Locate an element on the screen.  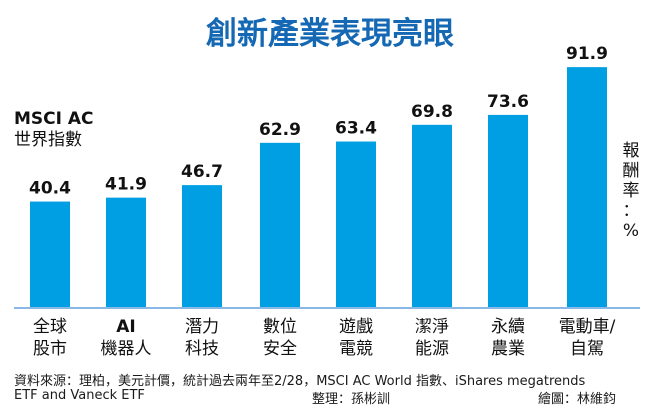
category-label-2-line2: 機器人 is located at coordinates (126, 349).